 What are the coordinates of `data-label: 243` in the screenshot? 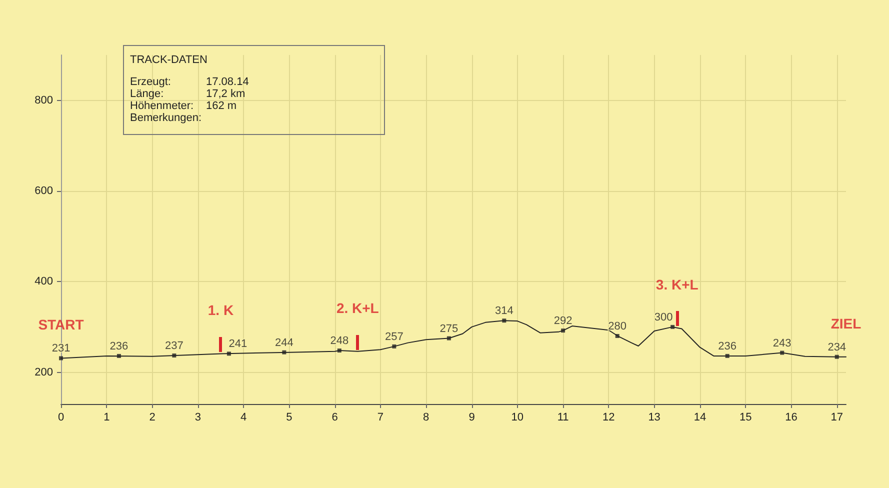 It's located at (782, 343).